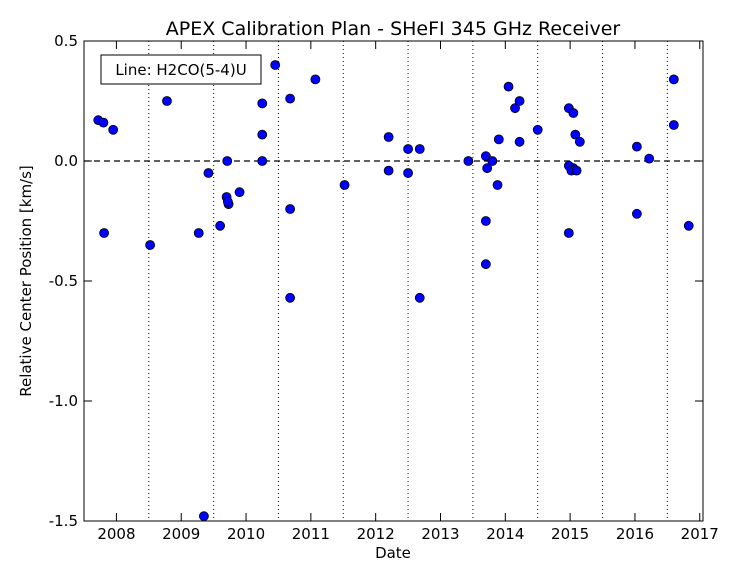 Image resolution: width=735 pixels, height=578 pixels. What do you see at coordinates (635, 534) in the screenshot?
I see `x-tick-label: 2016` at bounding box center [635, 534].